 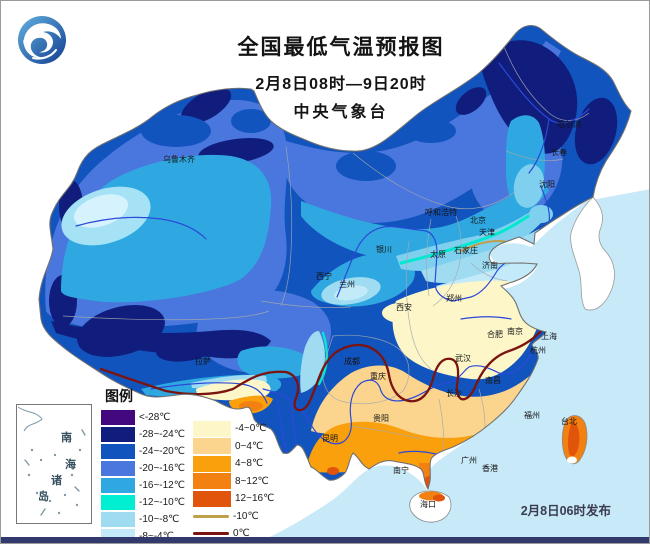 I want to click on legend-row: -4~0℃, so click(x=233, y=429).